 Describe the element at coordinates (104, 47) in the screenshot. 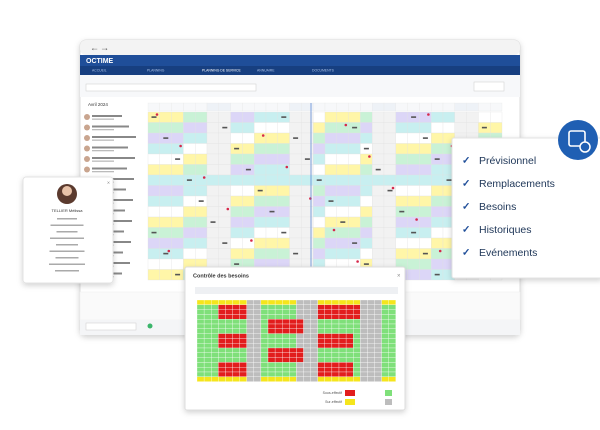

I see `forward-button: →` at that location.